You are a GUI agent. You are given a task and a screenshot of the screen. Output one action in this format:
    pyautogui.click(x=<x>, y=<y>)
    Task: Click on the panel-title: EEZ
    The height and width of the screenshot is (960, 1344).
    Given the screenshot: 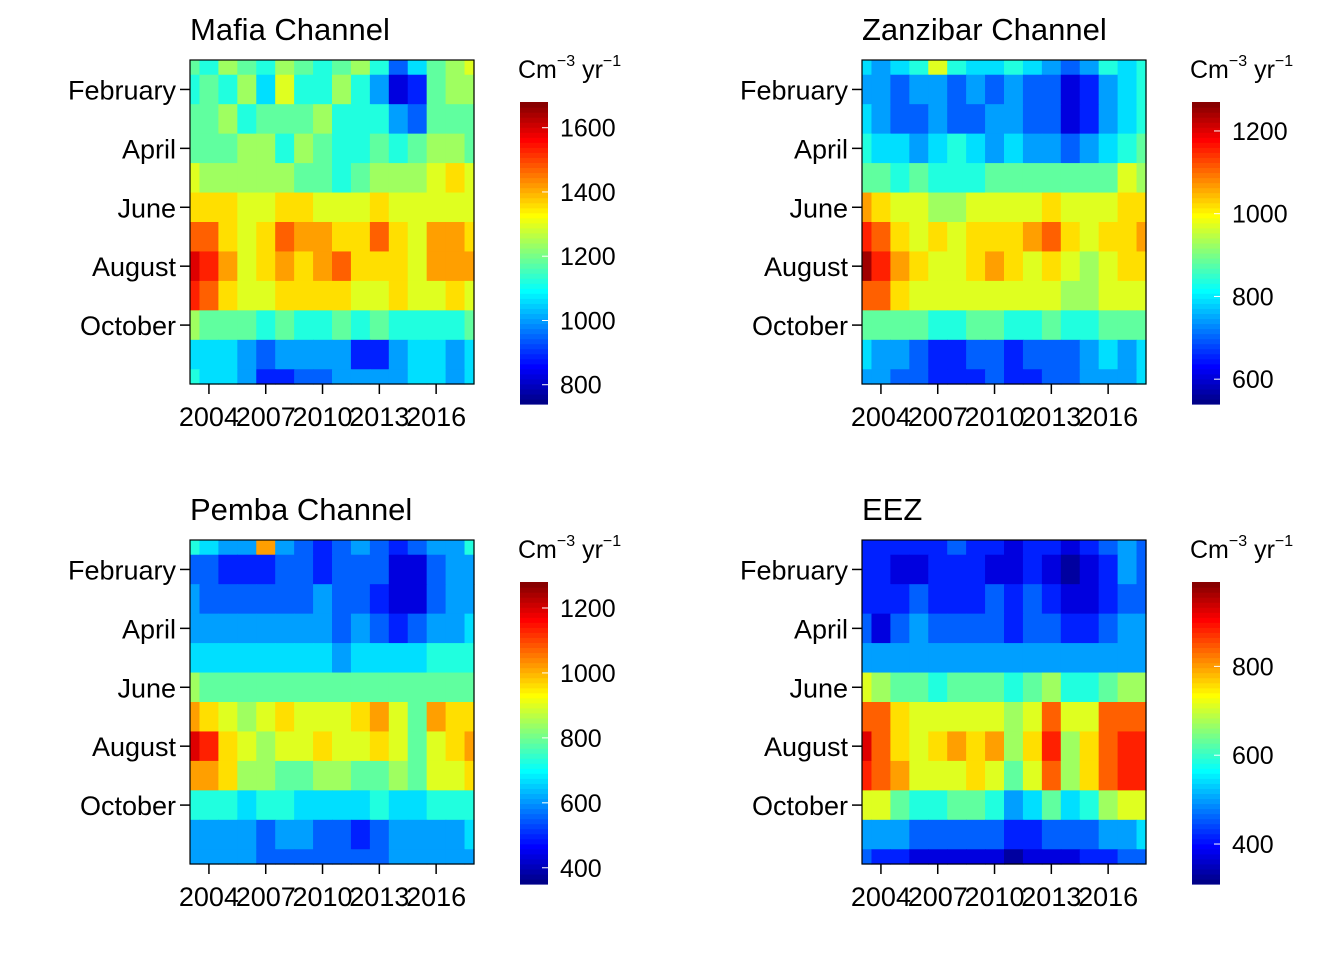 What is the action you would take?
    pyautogui.click(x=892, y=509)
    